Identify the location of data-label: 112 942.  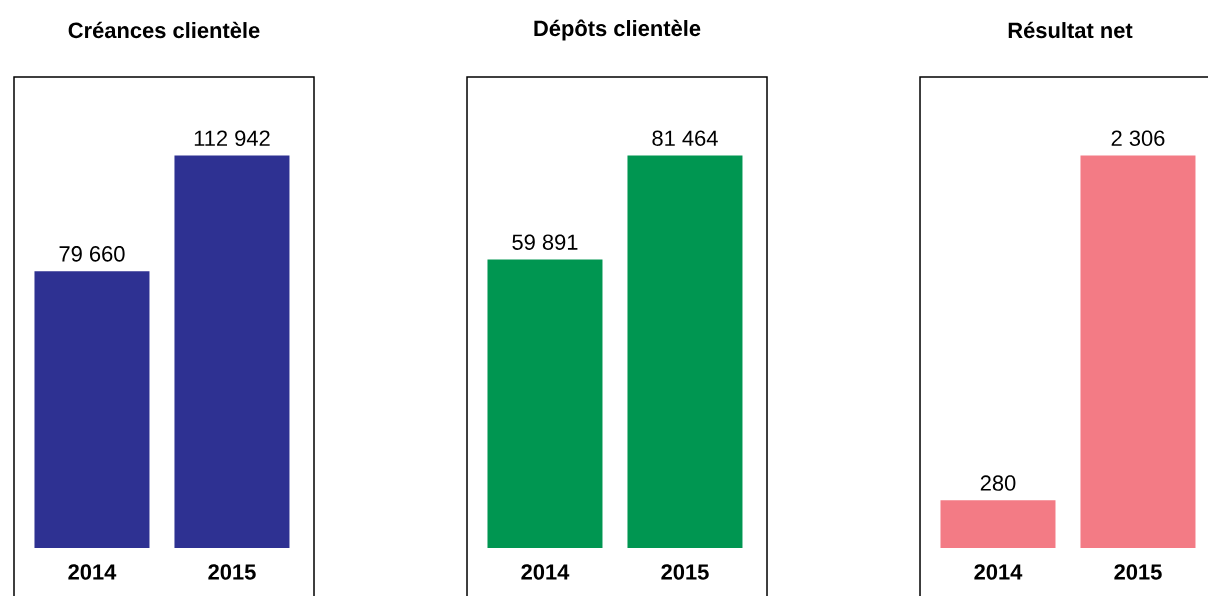
(232, 138).